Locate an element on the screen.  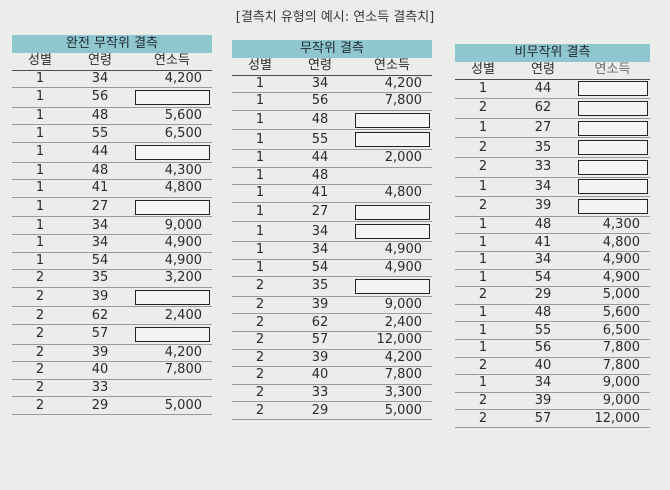
cell-income: 3,300 is located at coordinates (392, 393).